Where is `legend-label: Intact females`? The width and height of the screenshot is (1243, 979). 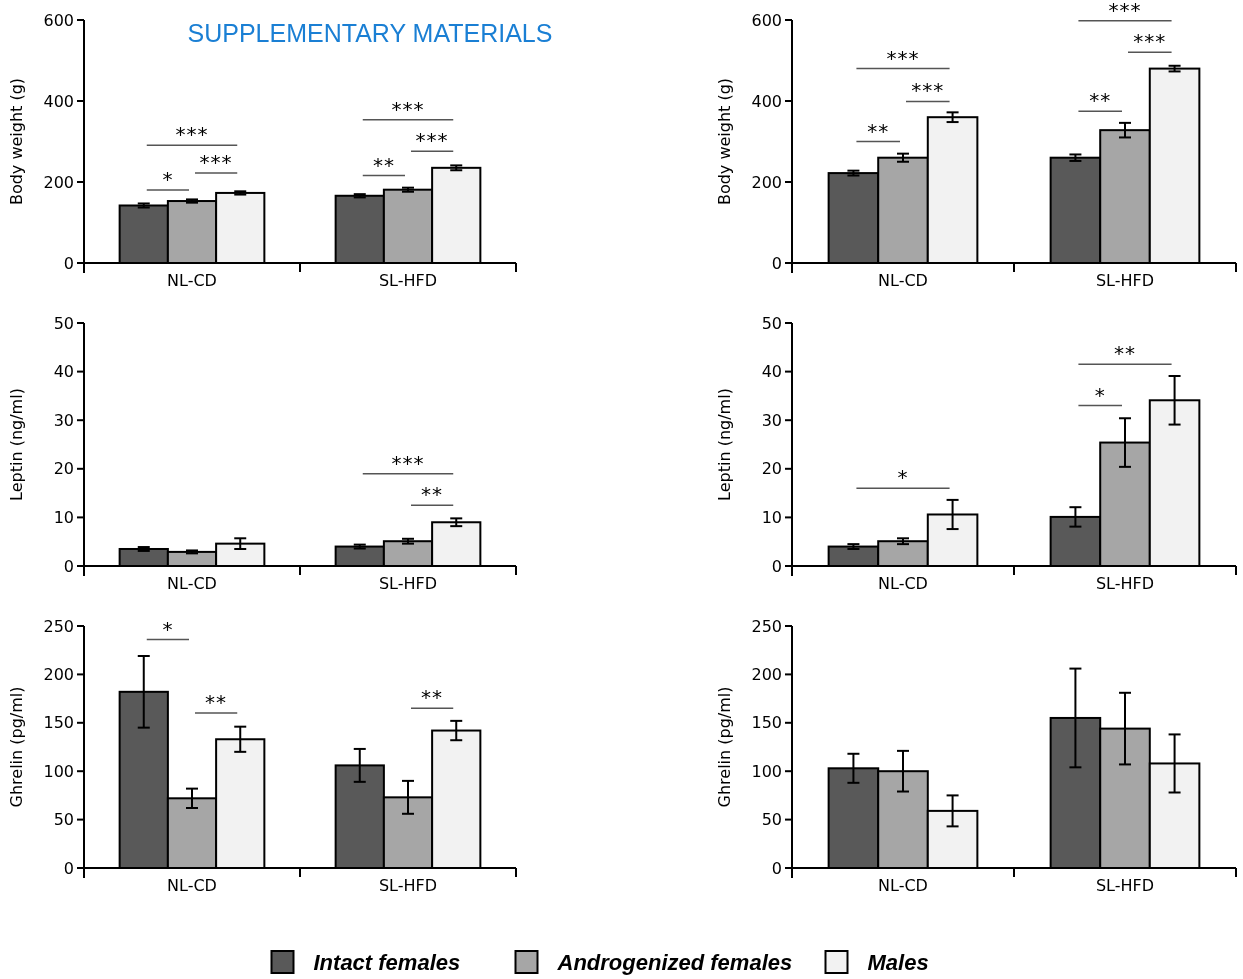 legend-label: Intact females is located at coordinates (387, 962).